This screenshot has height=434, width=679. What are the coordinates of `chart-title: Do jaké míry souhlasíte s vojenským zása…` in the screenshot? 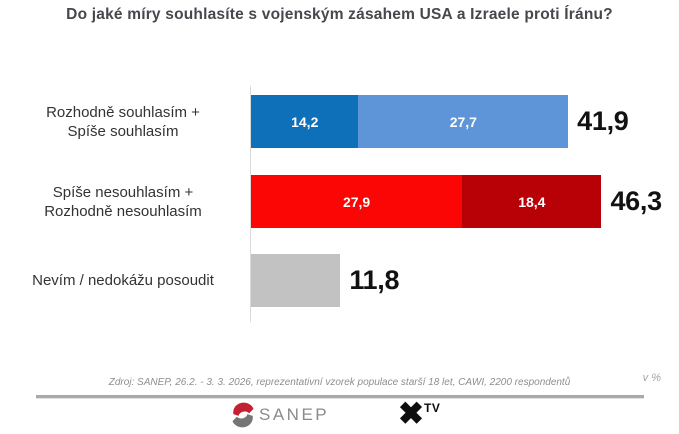 It's located at (339, 14).